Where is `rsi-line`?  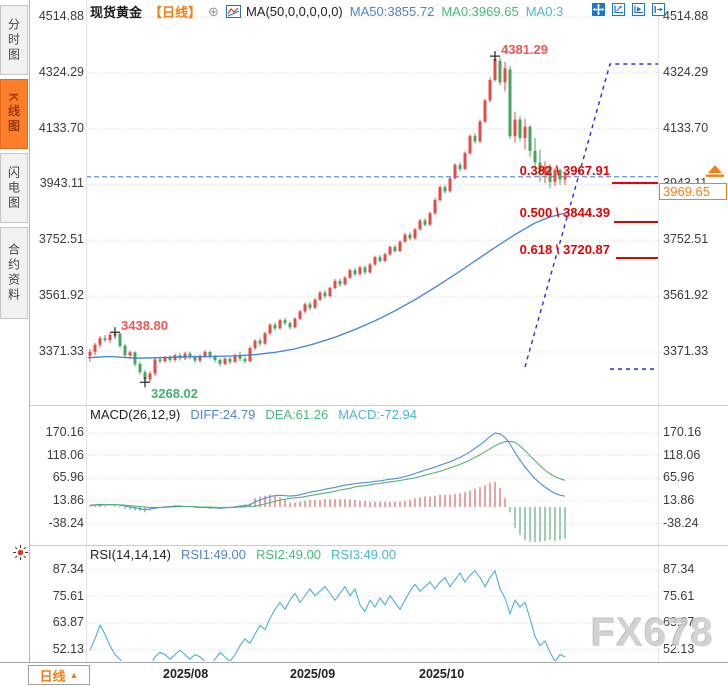
rsi-line is located at coordinates (327, 615).